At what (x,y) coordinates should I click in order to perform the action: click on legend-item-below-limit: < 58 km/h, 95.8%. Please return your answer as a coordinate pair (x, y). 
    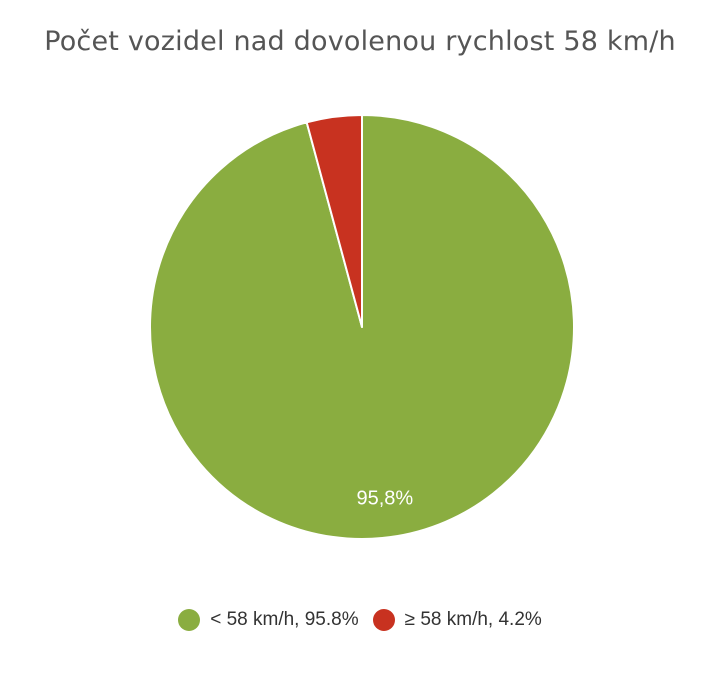
    Looking at the image, I should click on (268, 620).